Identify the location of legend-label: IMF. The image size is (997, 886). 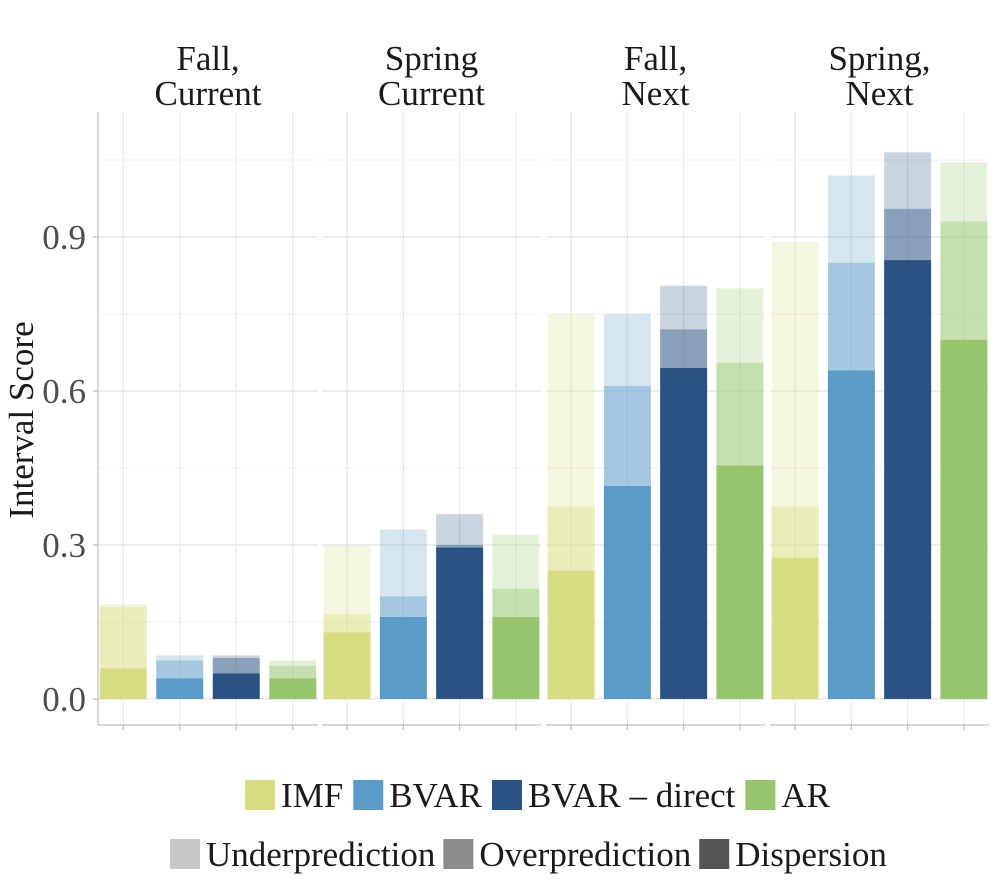
(312, 795).